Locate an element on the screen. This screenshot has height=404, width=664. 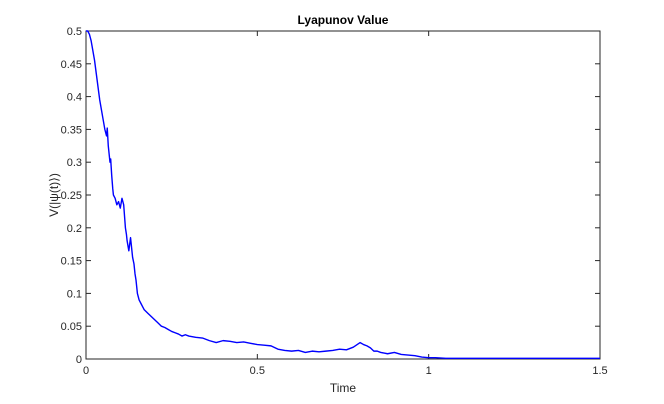
chart-title: Lyapunov Value is located at coordinates (343, 20).